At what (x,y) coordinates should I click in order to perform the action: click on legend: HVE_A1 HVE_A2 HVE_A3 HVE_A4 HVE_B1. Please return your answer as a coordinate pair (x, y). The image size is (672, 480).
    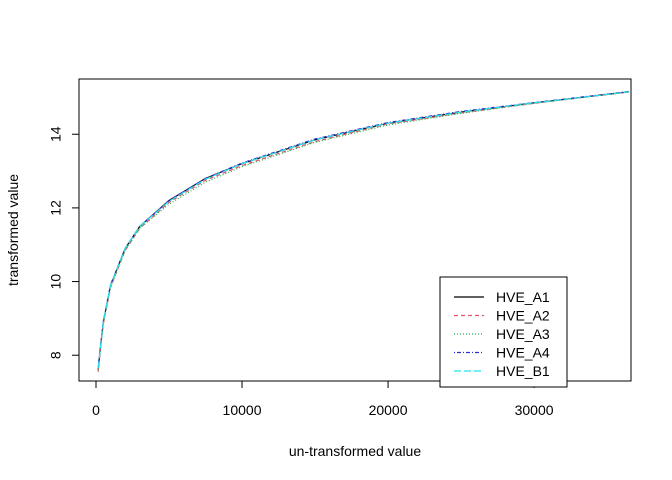
    Looking at the image, I should click on (503, 332).